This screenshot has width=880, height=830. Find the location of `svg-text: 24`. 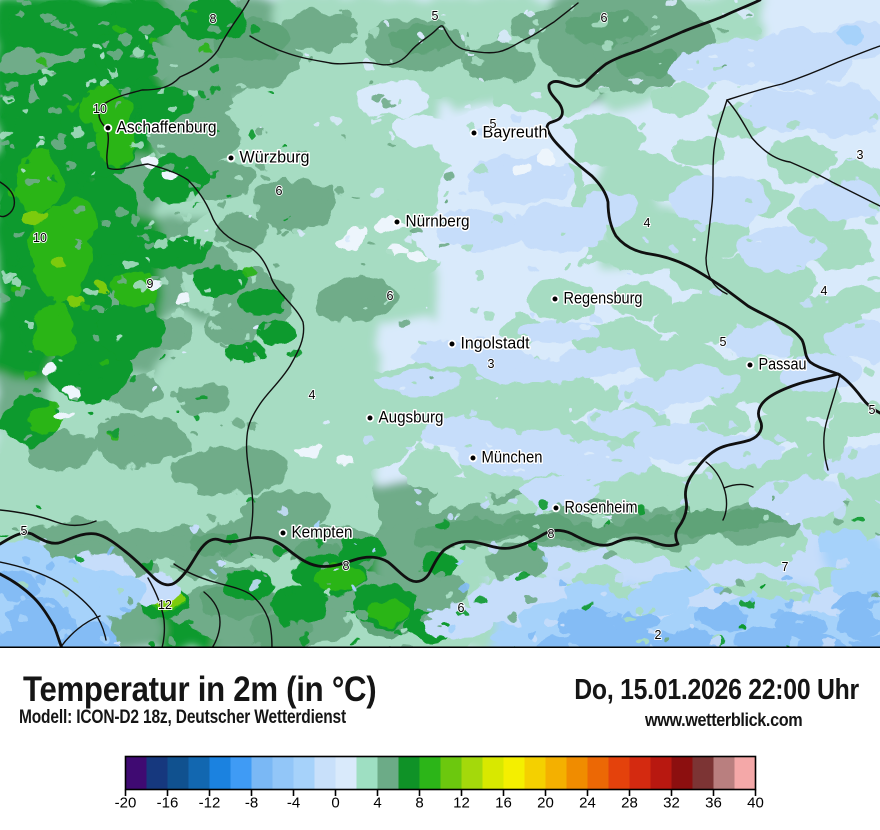

svg-text: 24 is located at coordinates (587, 803).